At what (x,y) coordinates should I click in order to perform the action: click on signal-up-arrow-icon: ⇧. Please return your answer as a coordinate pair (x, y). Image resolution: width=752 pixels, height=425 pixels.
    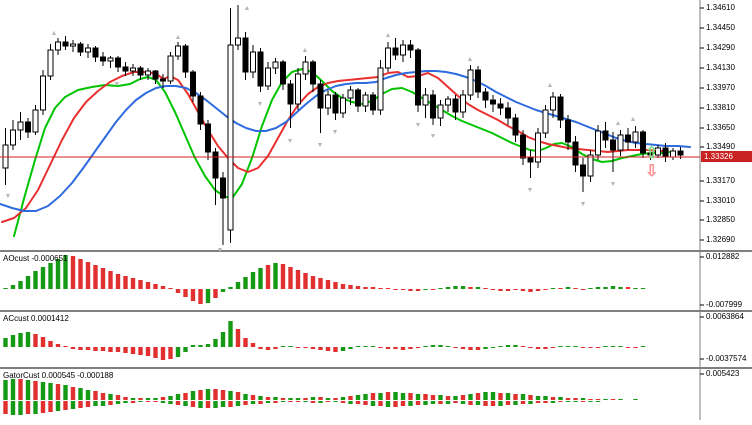
    Looking at the image, I should click on (651, 153).